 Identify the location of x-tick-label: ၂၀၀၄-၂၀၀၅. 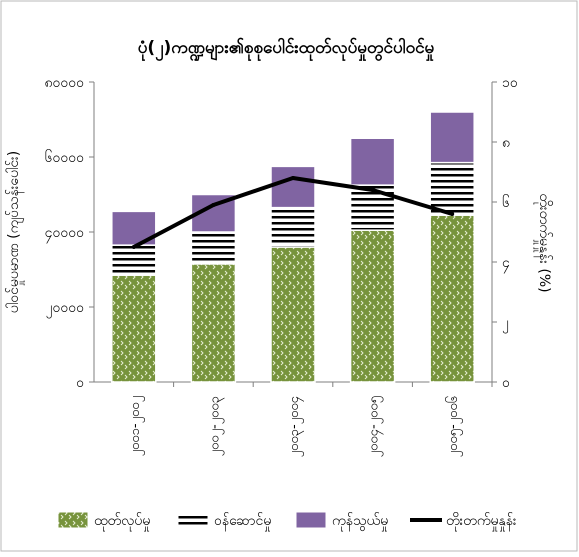
(375, 426).